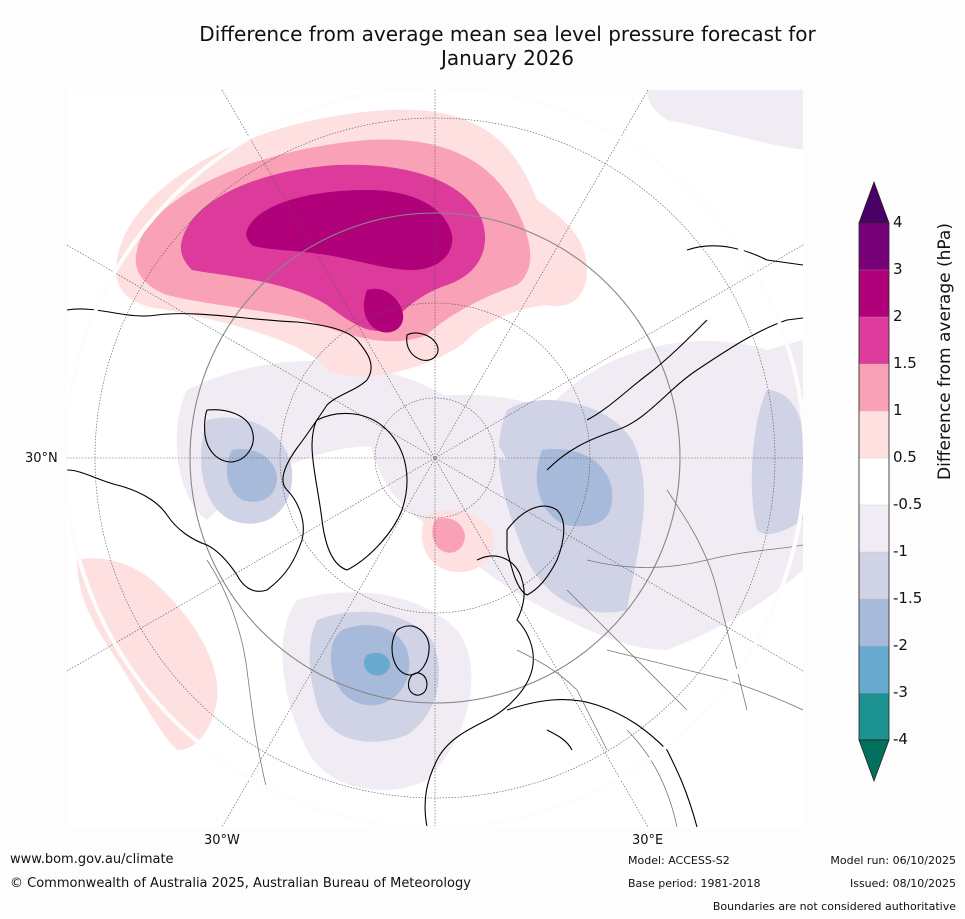  What do you see at coordinates (908, 504) in the screenshot?
I see `colorbar-tick-label: -0.5` at bounding box center [908, 504].